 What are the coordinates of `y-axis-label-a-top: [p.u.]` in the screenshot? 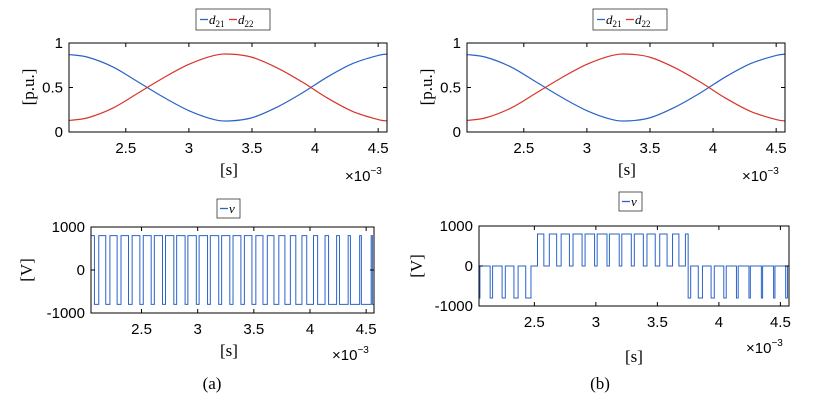 It's located at (28, 87).